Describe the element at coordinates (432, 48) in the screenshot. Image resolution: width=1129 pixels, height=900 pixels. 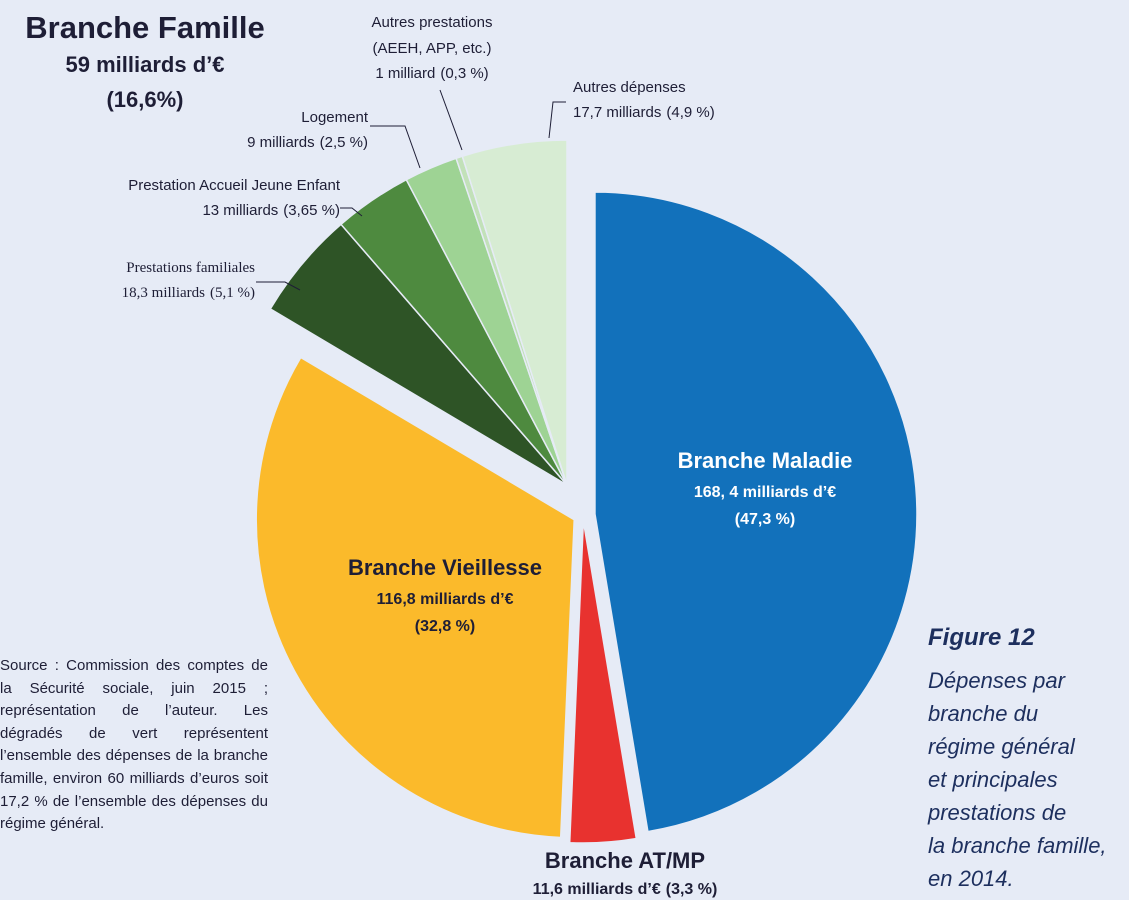
I see `slice-detail: (AEEH, APP, etc.)` at that location.